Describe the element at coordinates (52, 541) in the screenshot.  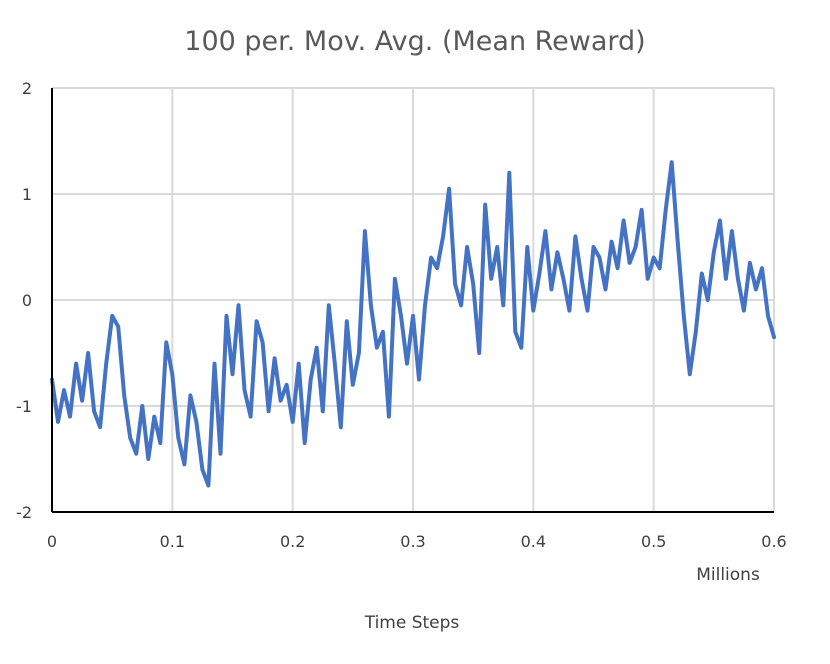
I see `x-tick-label: 0` at that location.